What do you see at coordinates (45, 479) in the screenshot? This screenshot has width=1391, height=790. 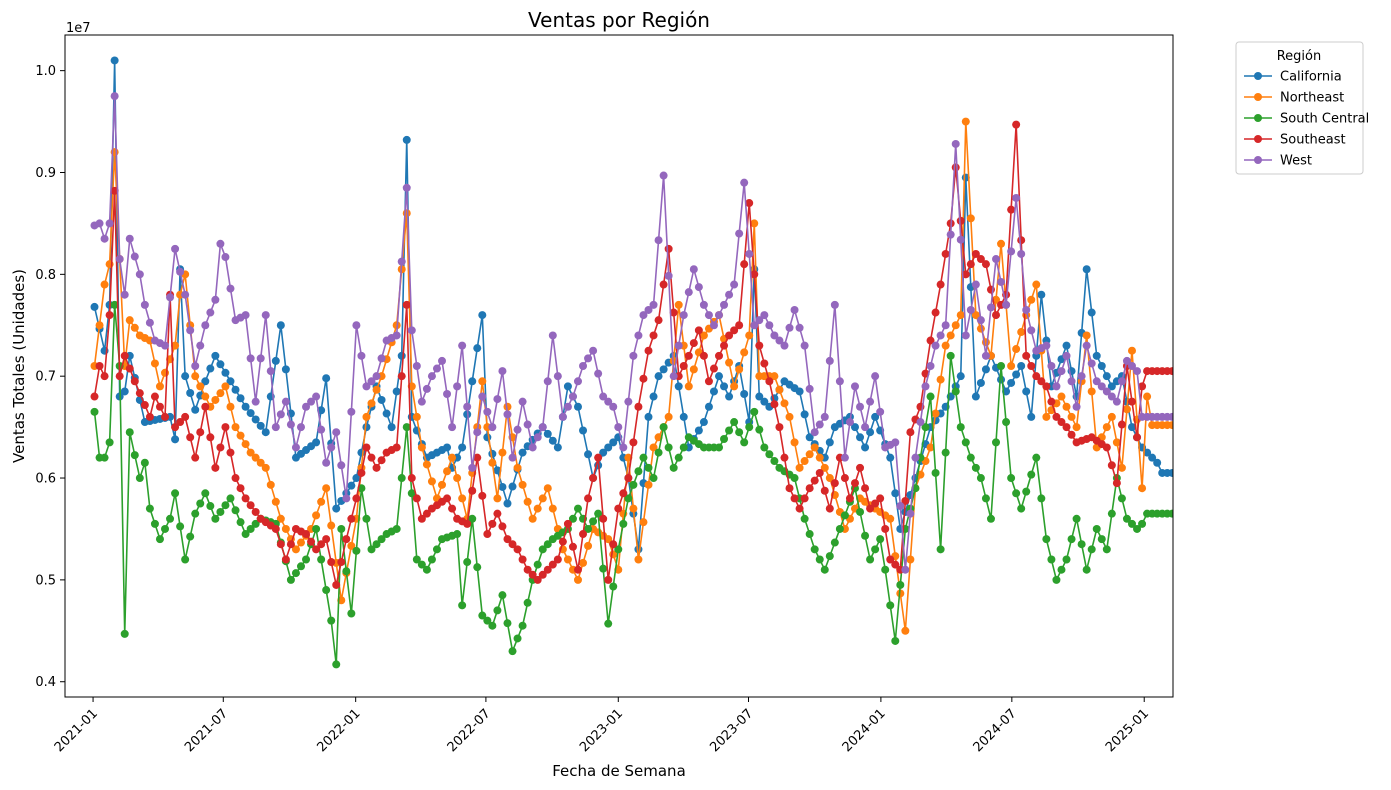 I see `y-tick-label: 0.6` at bounding box center [45, 479].